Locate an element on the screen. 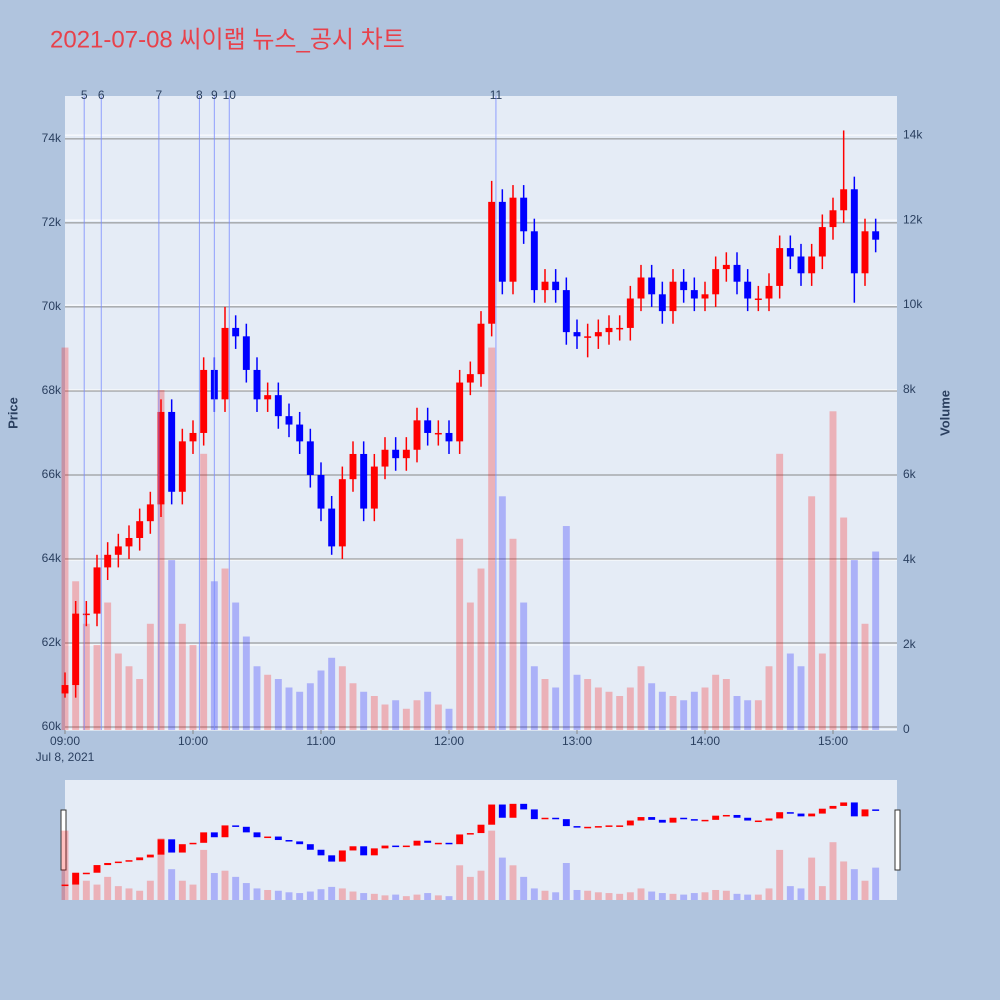 The height and width of the screenshot is (1000, 1000). y2-tick-label: 10k is located at coordinates (913, 304).